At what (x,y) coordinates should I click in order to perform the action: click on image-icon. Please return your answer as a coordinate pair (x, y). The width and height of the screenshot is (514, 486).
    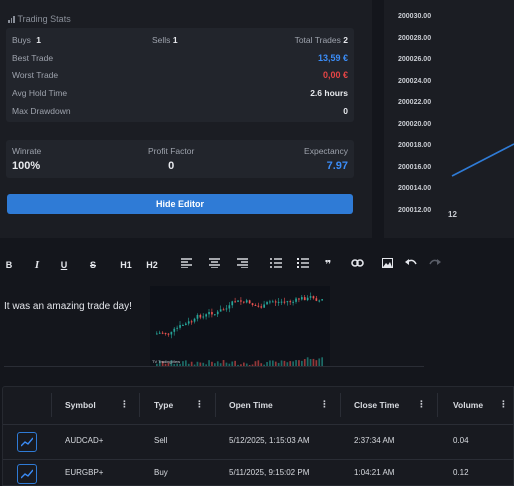
    Looking at the image, I should click on (387, 265).